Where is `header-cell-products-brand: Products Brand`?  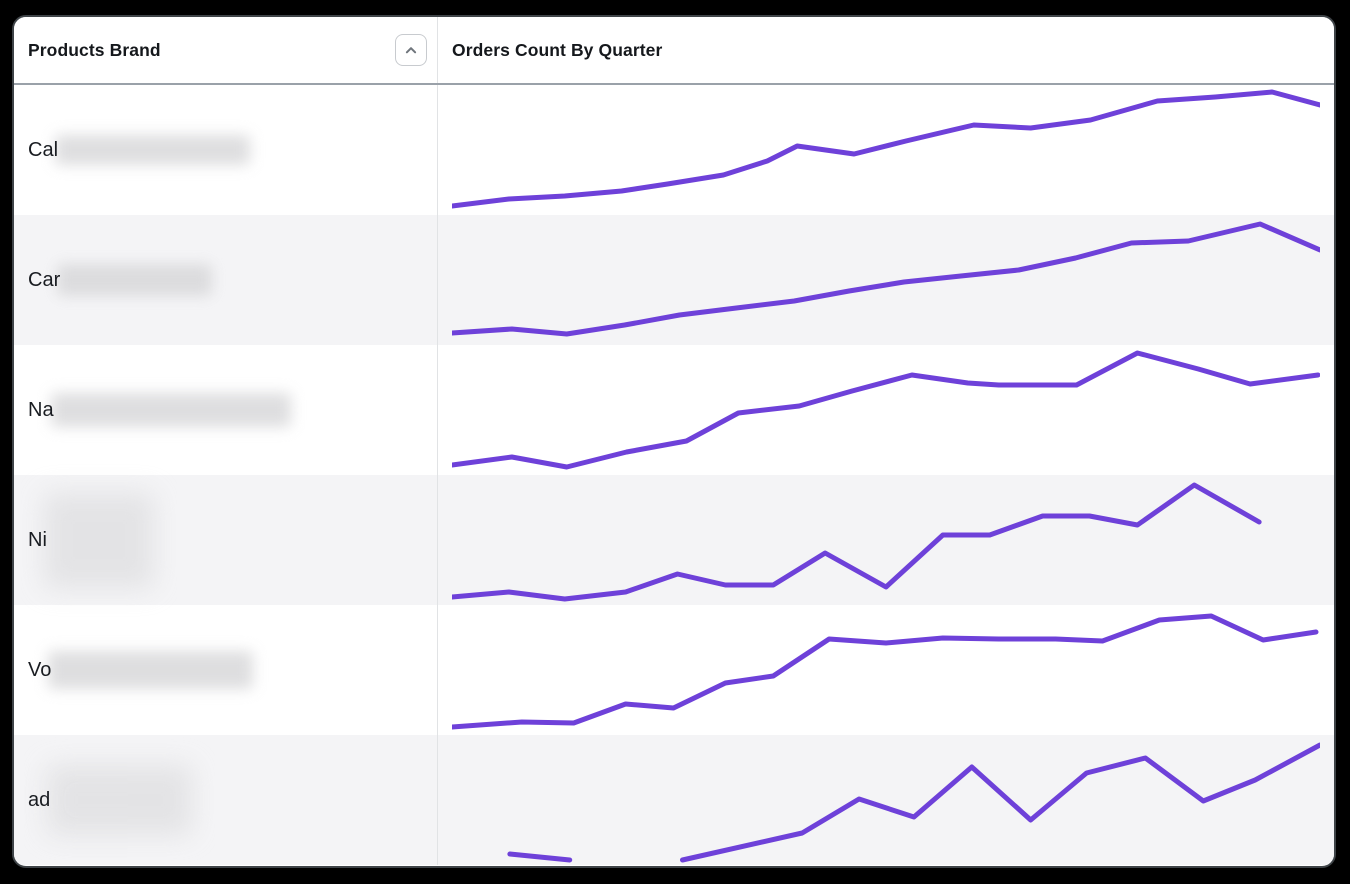 header-cell-products-brand: Products Brand is located at coordinates (226, 50).